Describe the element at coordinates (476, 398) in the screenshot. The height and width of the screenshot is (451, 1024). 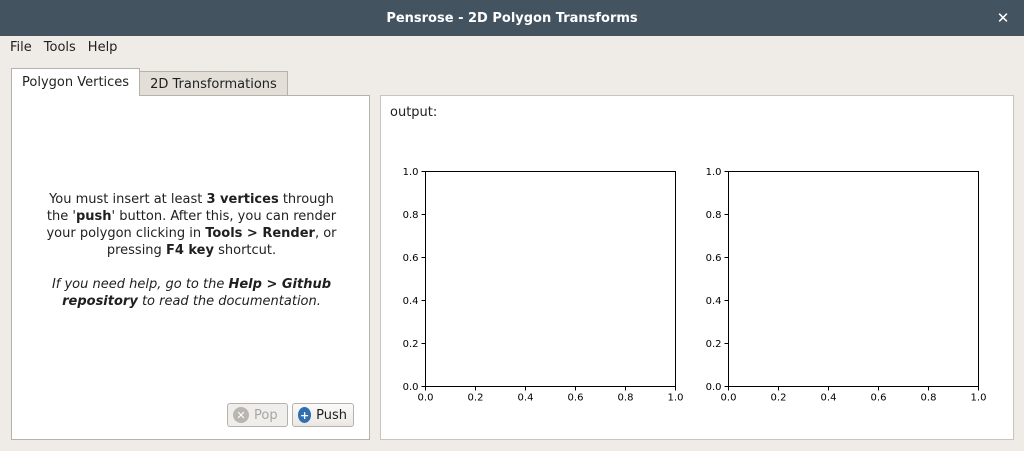
I see `plot-1-x-tick-label: 0.2` at that location.